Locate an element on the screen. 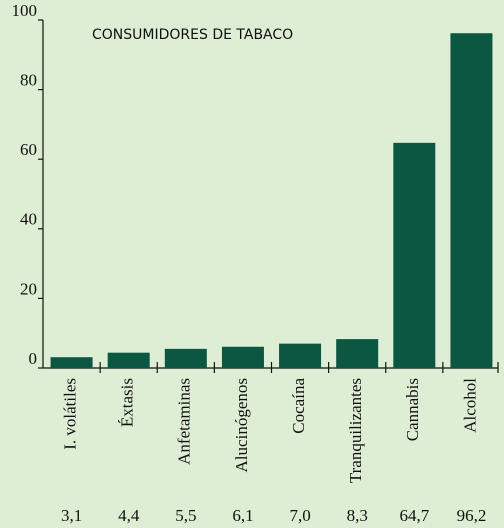  x-tick-label: Alucinógenos is located at coordinates (241, 425).